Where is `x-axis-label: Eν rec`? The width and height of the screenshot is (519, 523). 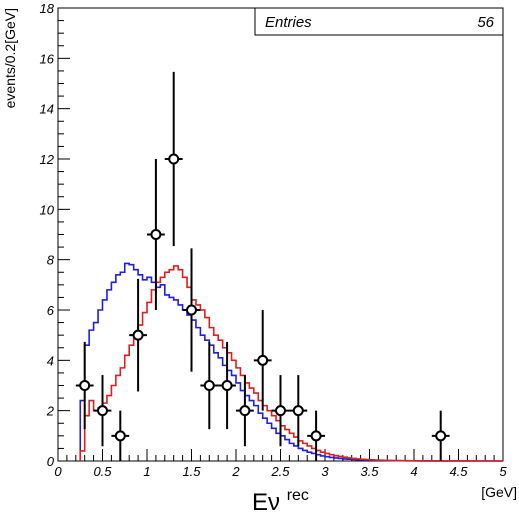
x-axis-label: Eν rec is located at coordinates (280, 501).